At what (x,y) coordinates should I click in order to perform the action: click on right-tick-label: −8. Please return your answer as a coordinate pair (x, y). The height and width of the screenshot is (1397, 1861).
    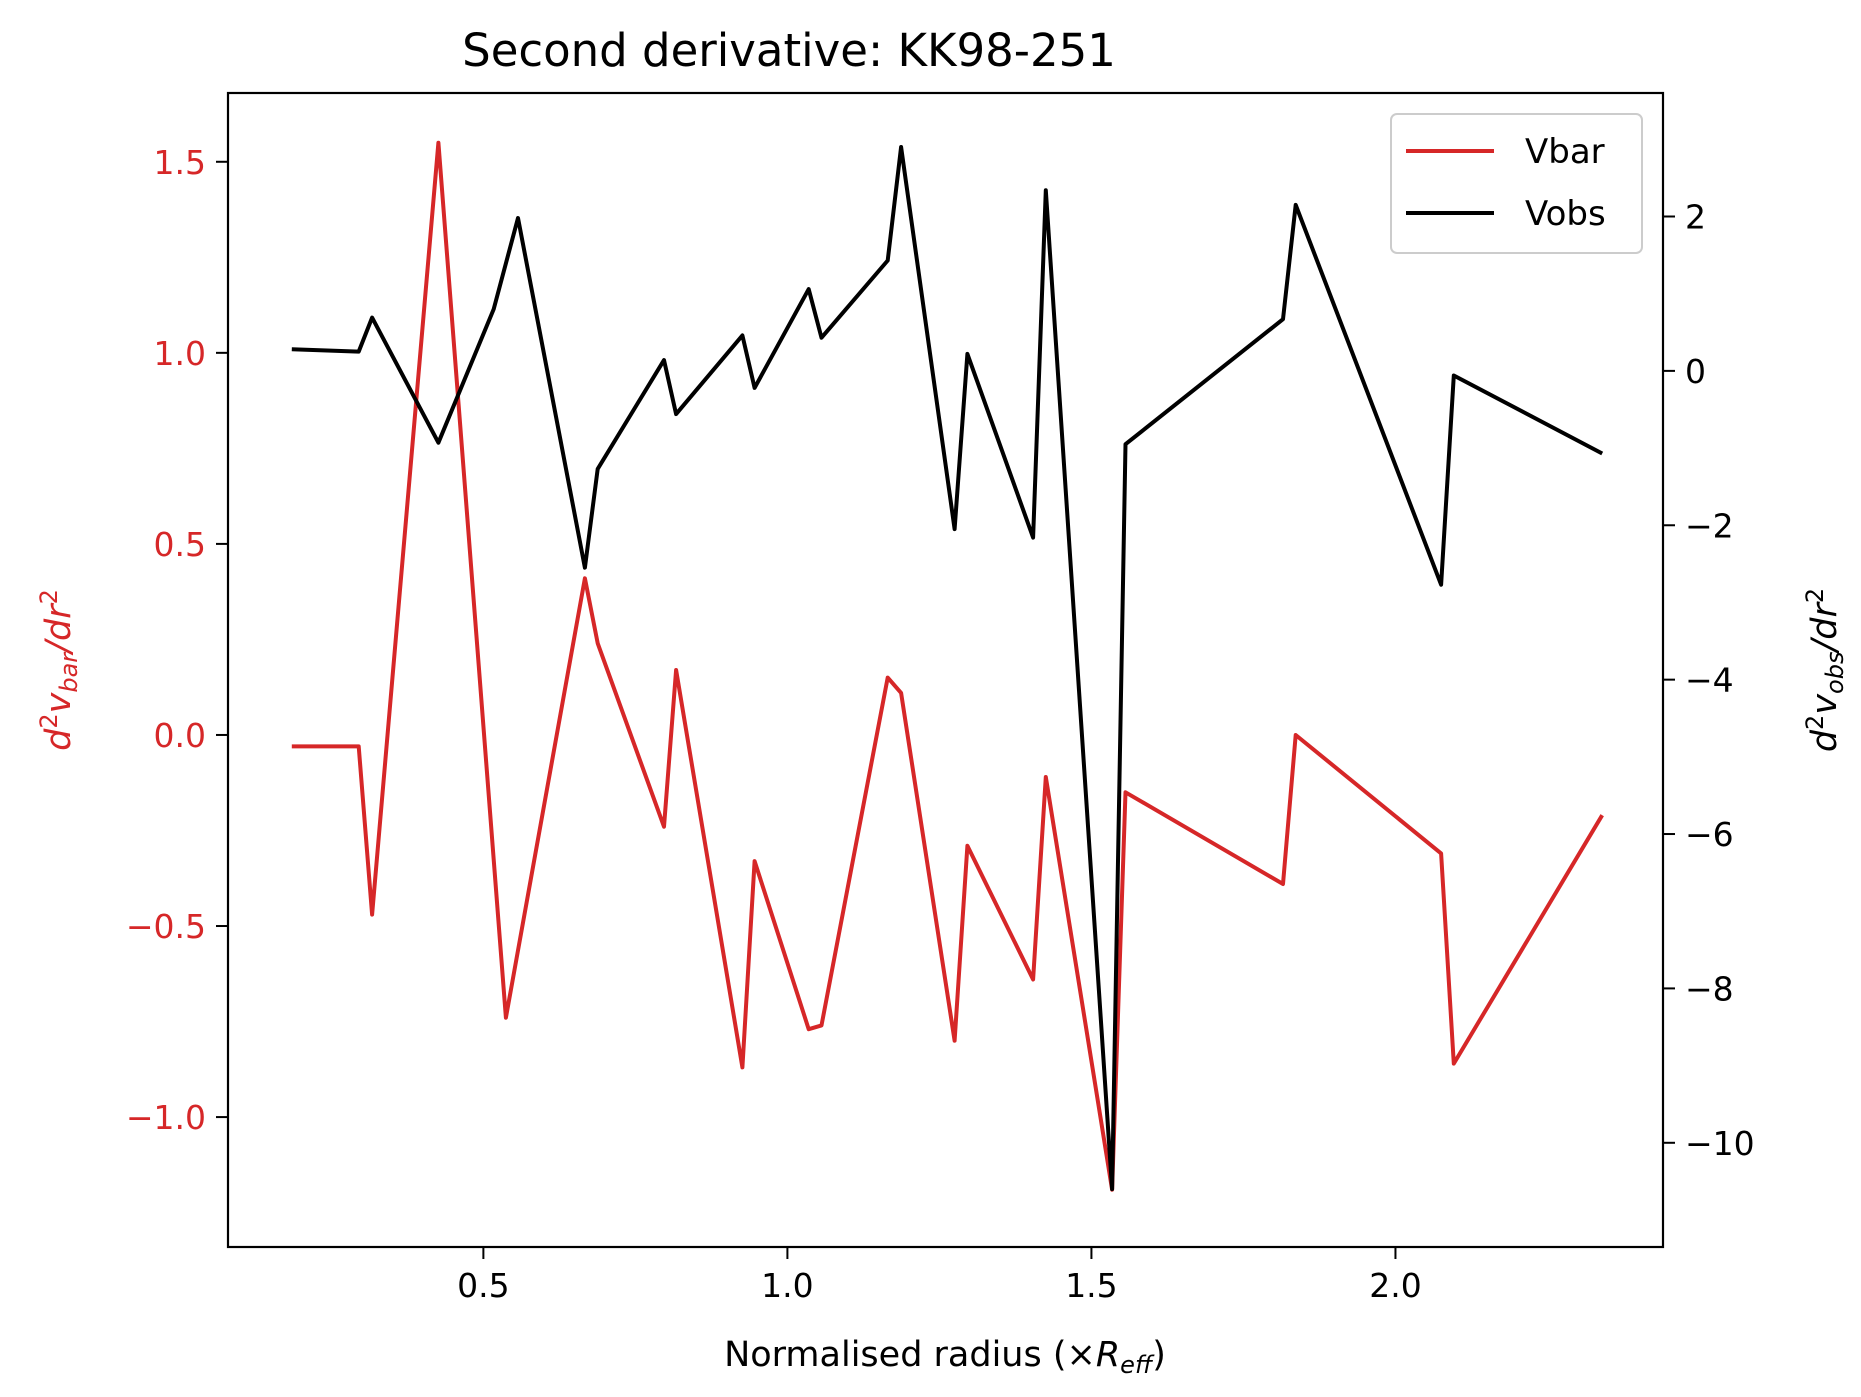
    Looking at the image, I should click on (1709, 988).